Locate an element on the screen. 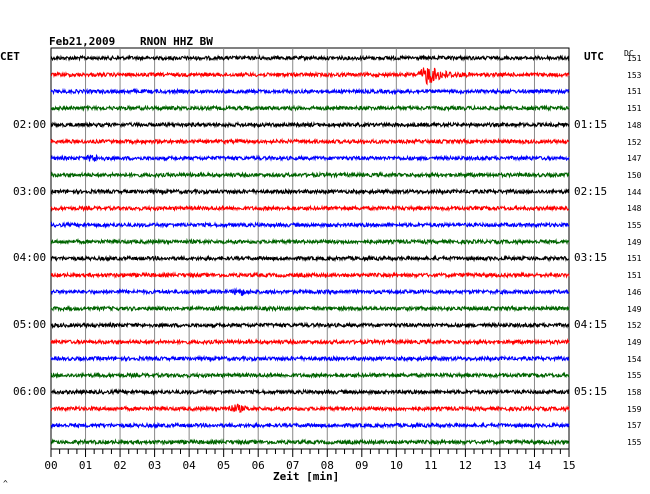 The image size is (650, 494). dc-value: 147 is located at coordinates (634, 159).